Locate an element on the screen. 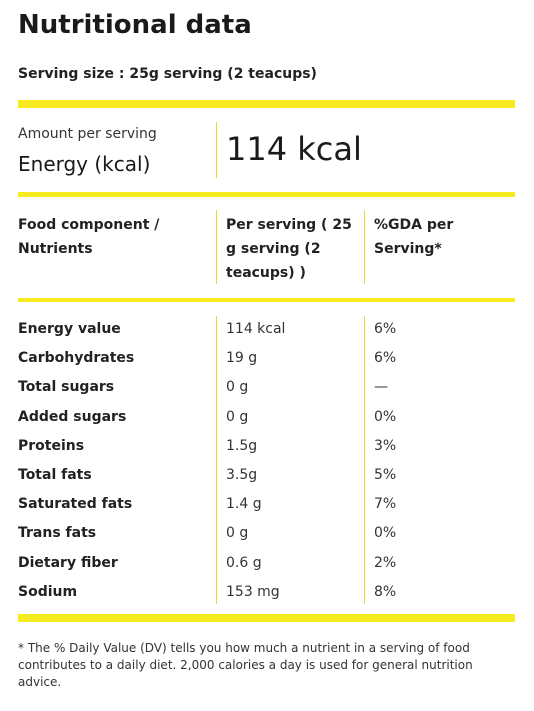  nutrient-name: Dietary fiber is located at coordinates (68, 562).